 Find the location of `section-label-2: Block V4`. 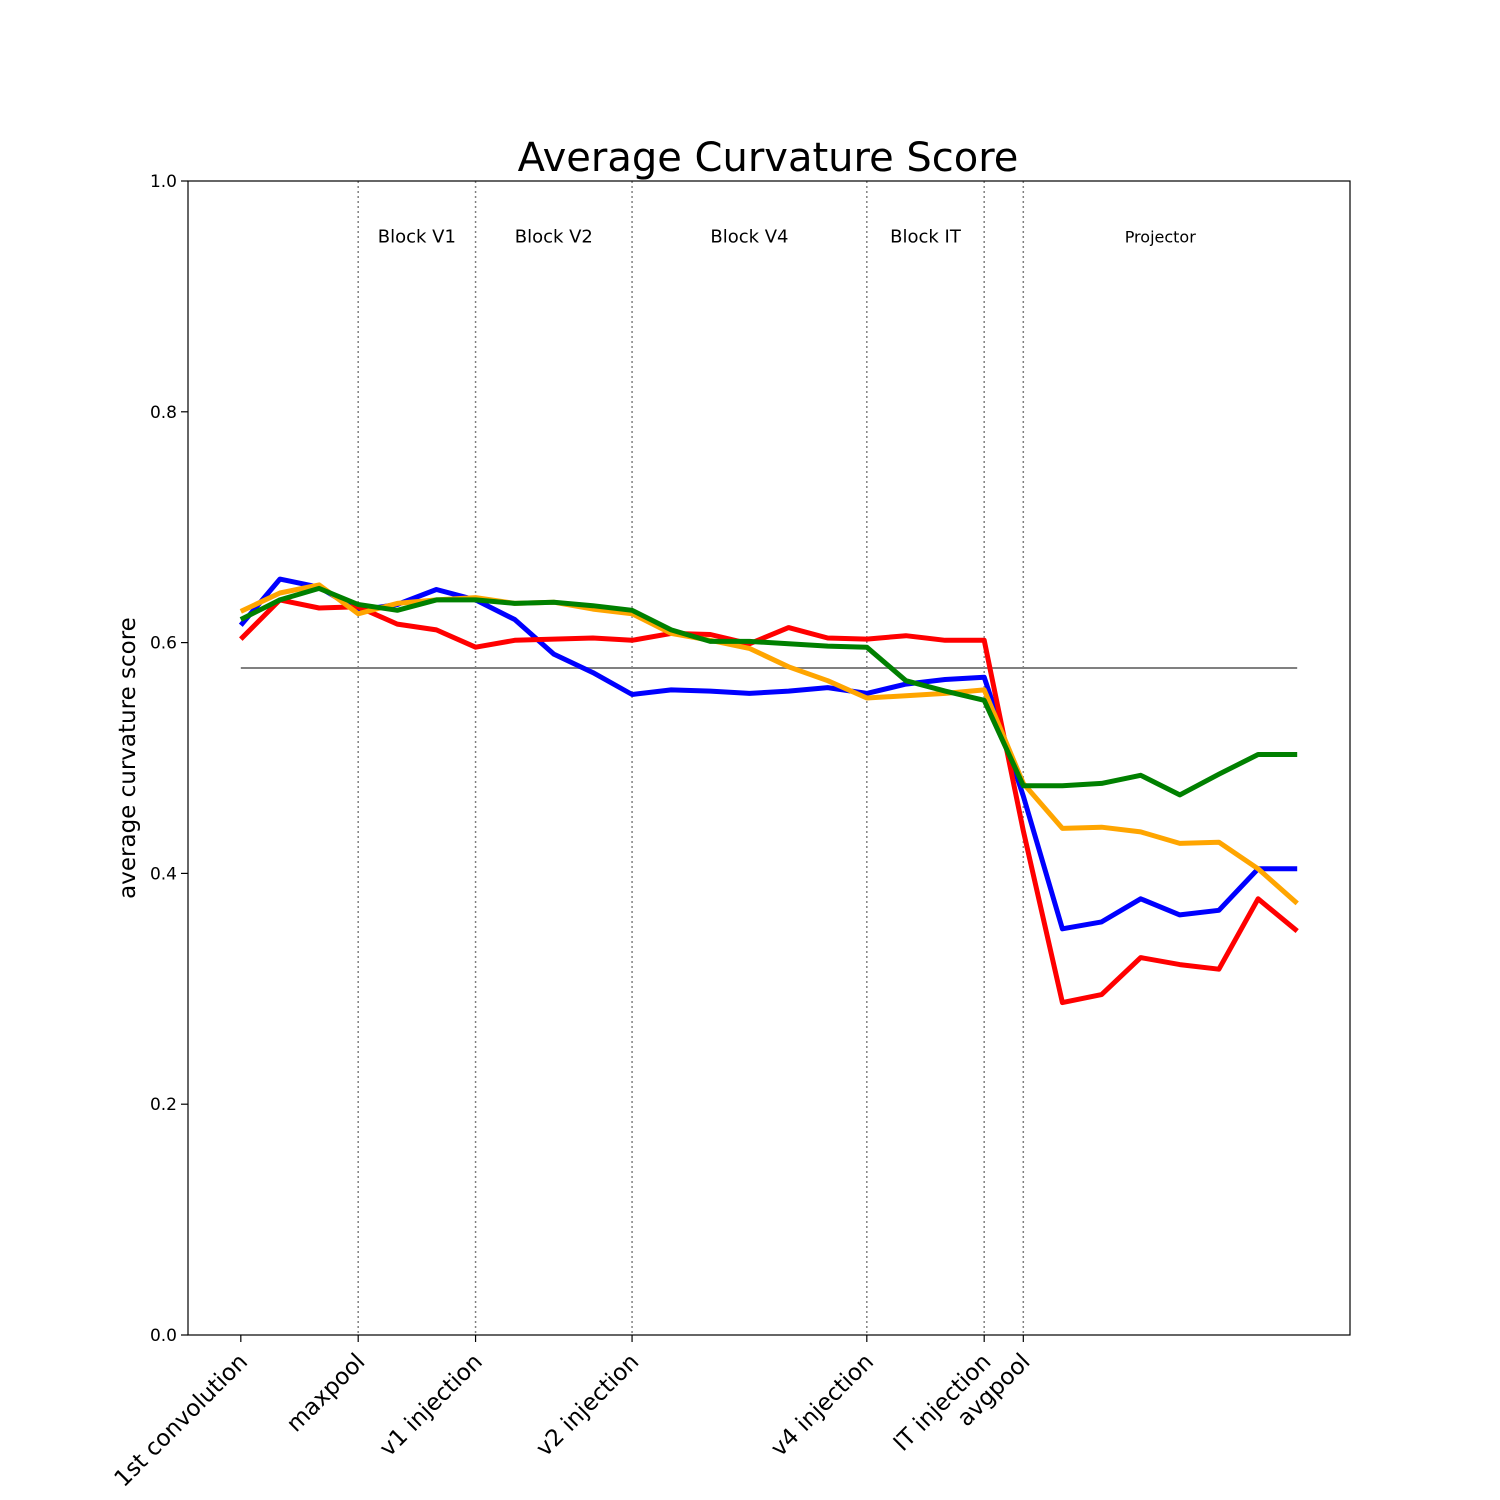

section-label-2: Block V4 is located at coordinates (749, 236).